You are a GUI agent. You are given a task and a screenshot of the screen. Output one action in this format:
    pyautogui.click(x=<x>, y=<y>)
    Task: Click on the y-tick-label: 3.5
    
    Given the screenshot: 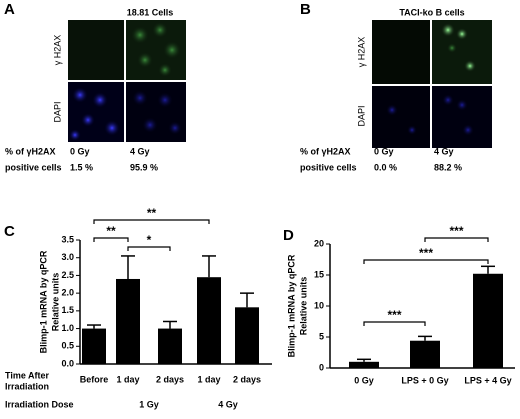 What is the action you would take?
    pyautogui.click(x=67, y=239)
    